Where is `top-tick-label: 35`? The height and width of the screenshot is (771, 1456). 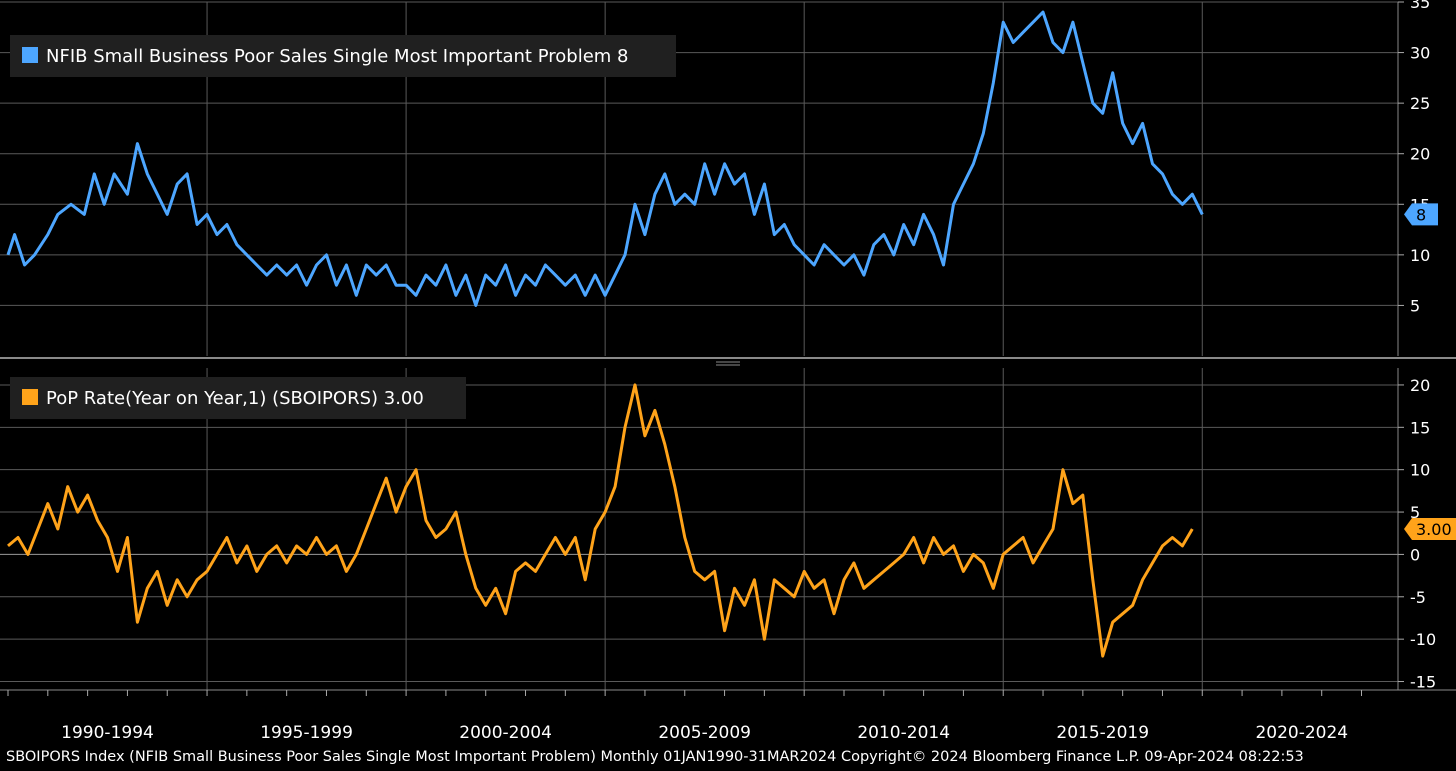
top-tick-label: 35 is located at coordinates (1420, 6).